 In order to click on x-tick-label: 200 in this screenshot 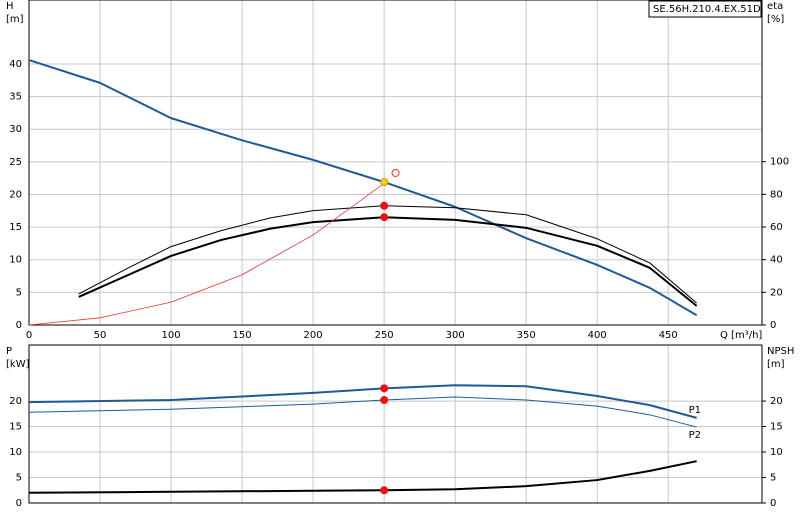, I will do `click(313, 335)`.